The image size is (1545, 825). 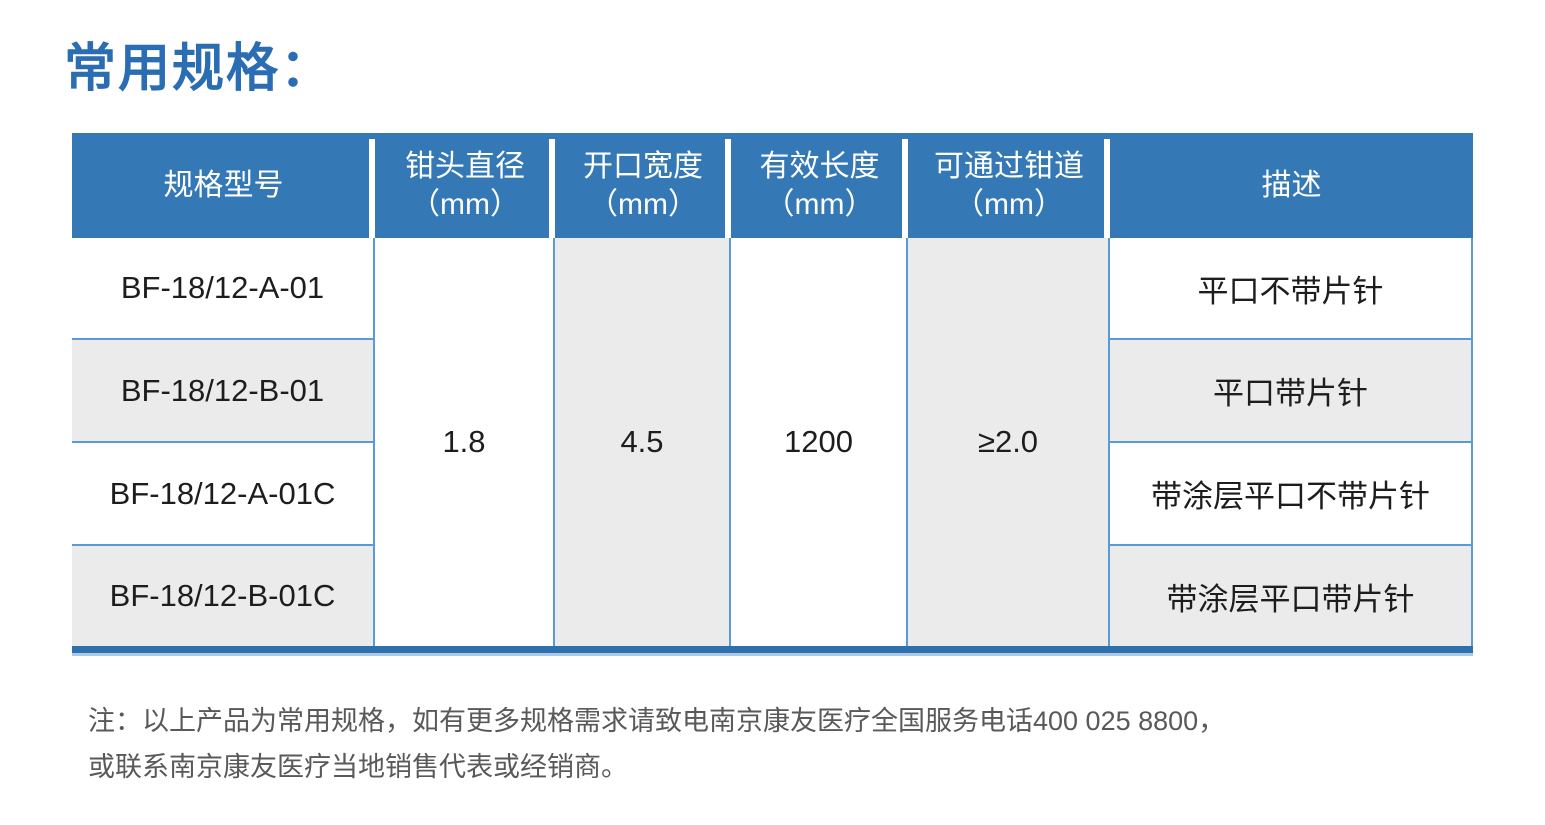 What do you see at coordinates (772, 654) in the screenshot?
I see `table-bottom-border-light` at bounding box center [772, 654].